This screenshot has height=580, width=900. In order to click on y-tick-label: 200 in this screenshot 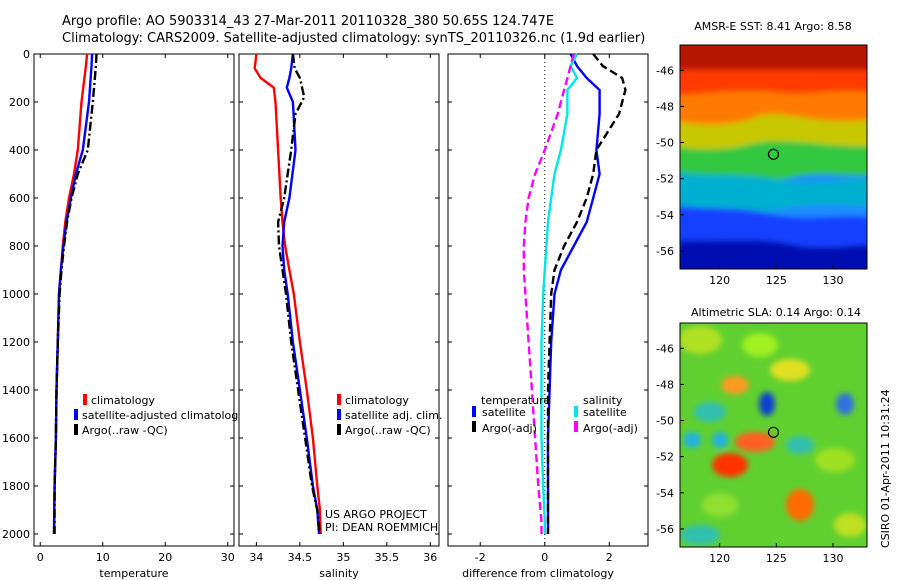, I will do `click(19, 102)`.